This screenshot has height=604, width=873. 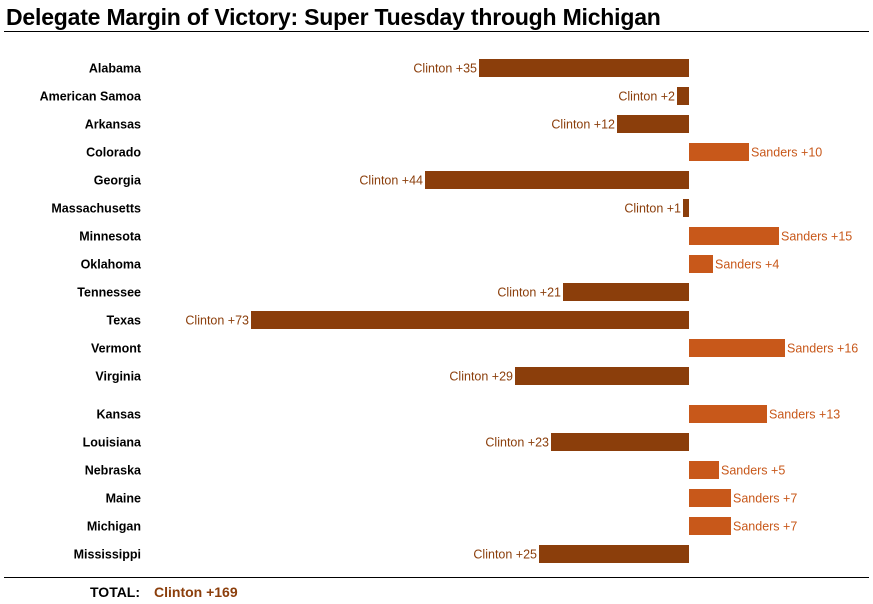 What do you see at coordinates (719, 152) in the screenshot?
I see `bar-colorado` at bounding box center [719, 152].